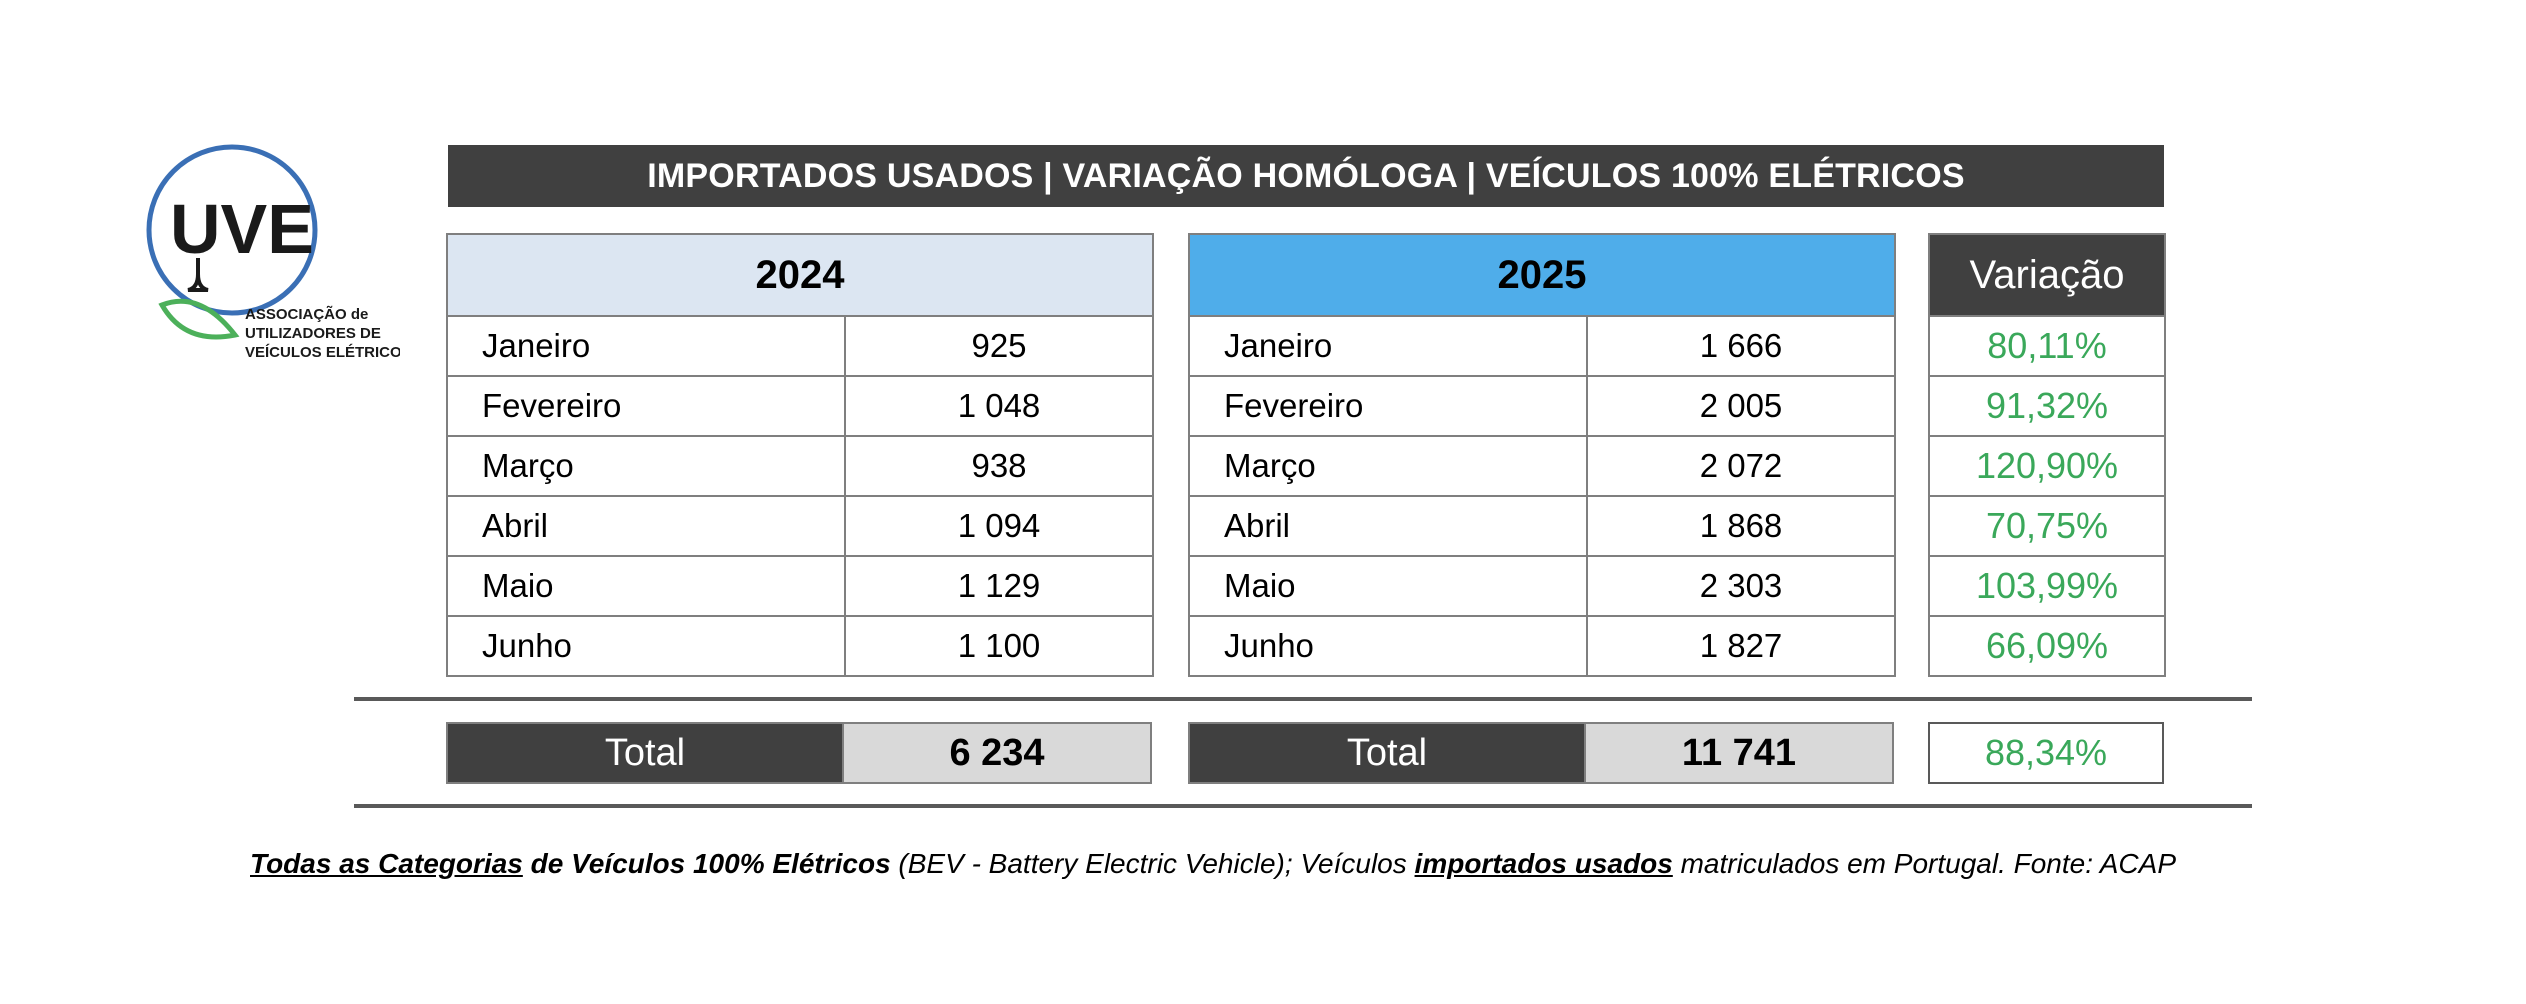 The height and width of the screenshot is (1004, 2526). Describe the element at coordinates (999, 526) in the screenshot. I see `value-cell: 1 094` at that location.